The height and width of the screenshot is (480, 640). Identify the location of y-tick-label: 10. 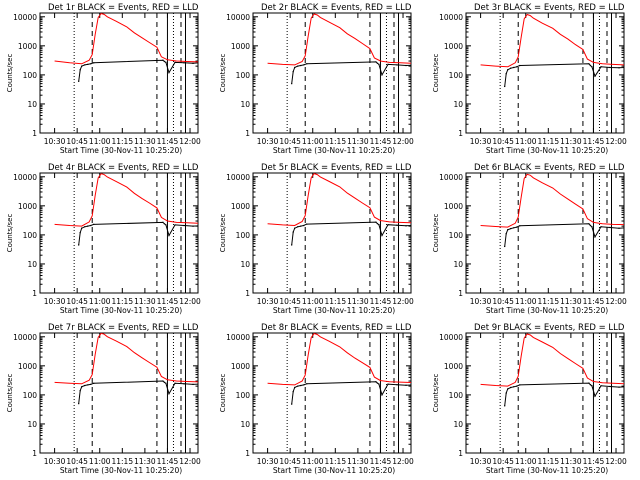
(245, 264).